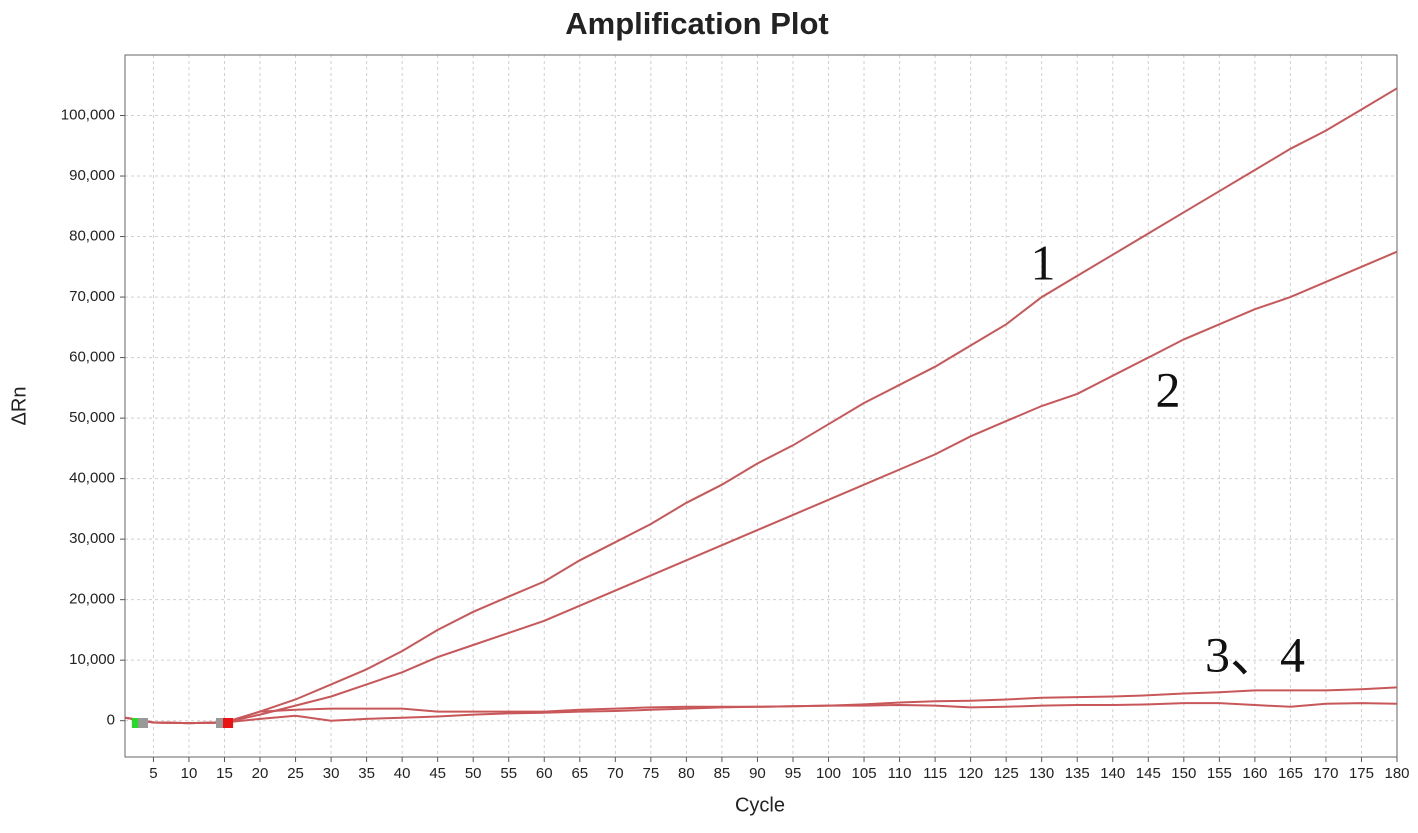 This screenshot has height=833, width=1418. I want to click on x-tick-label: 135, so click(1077, 773).